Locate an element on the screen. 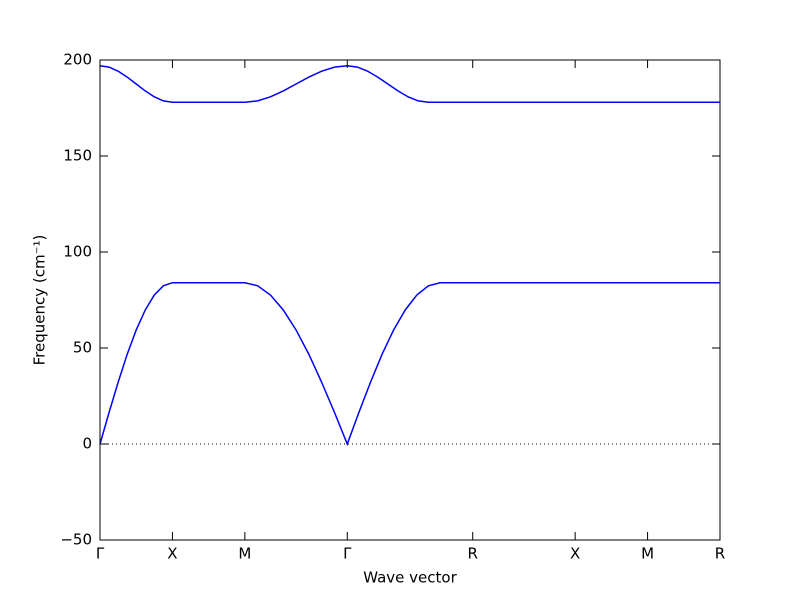  y-tick-label: 100 is located at coordinates (77, 252).